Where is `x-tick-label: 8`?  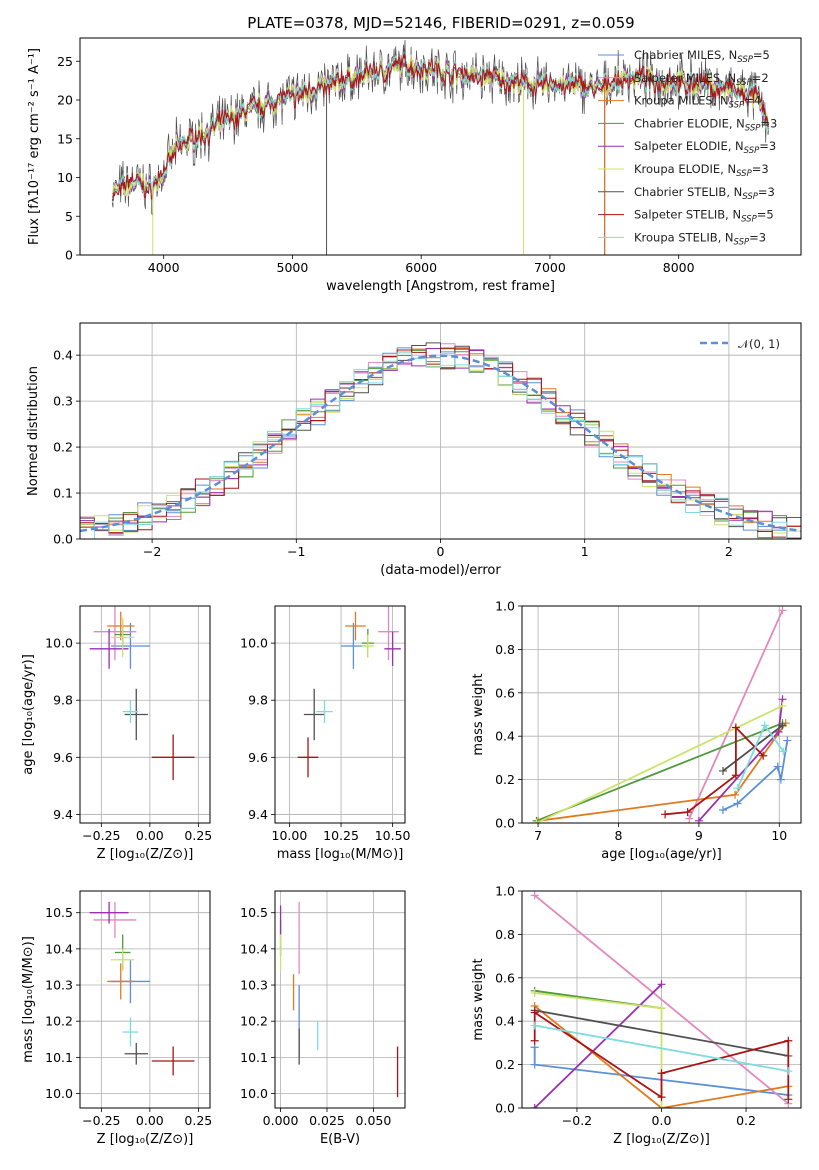 x-tick-label: 8 is located at coordinates (619, 835).